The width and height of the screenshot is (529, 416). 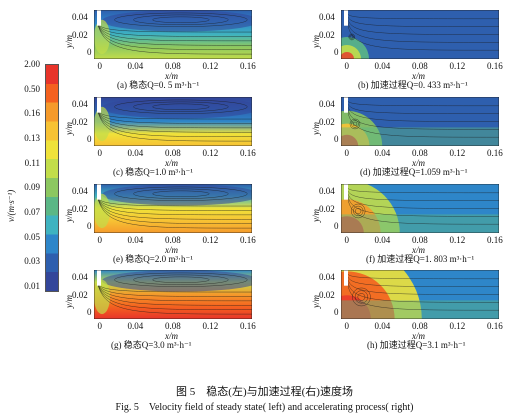 I want to click on colorbar-tick-label: 0.07, so click(x=32, y=212).